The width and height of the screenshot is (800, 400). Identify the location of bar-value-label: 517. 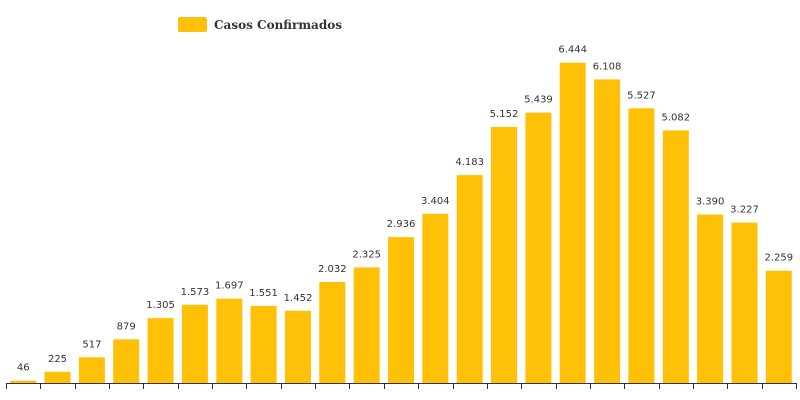
(91, 344).